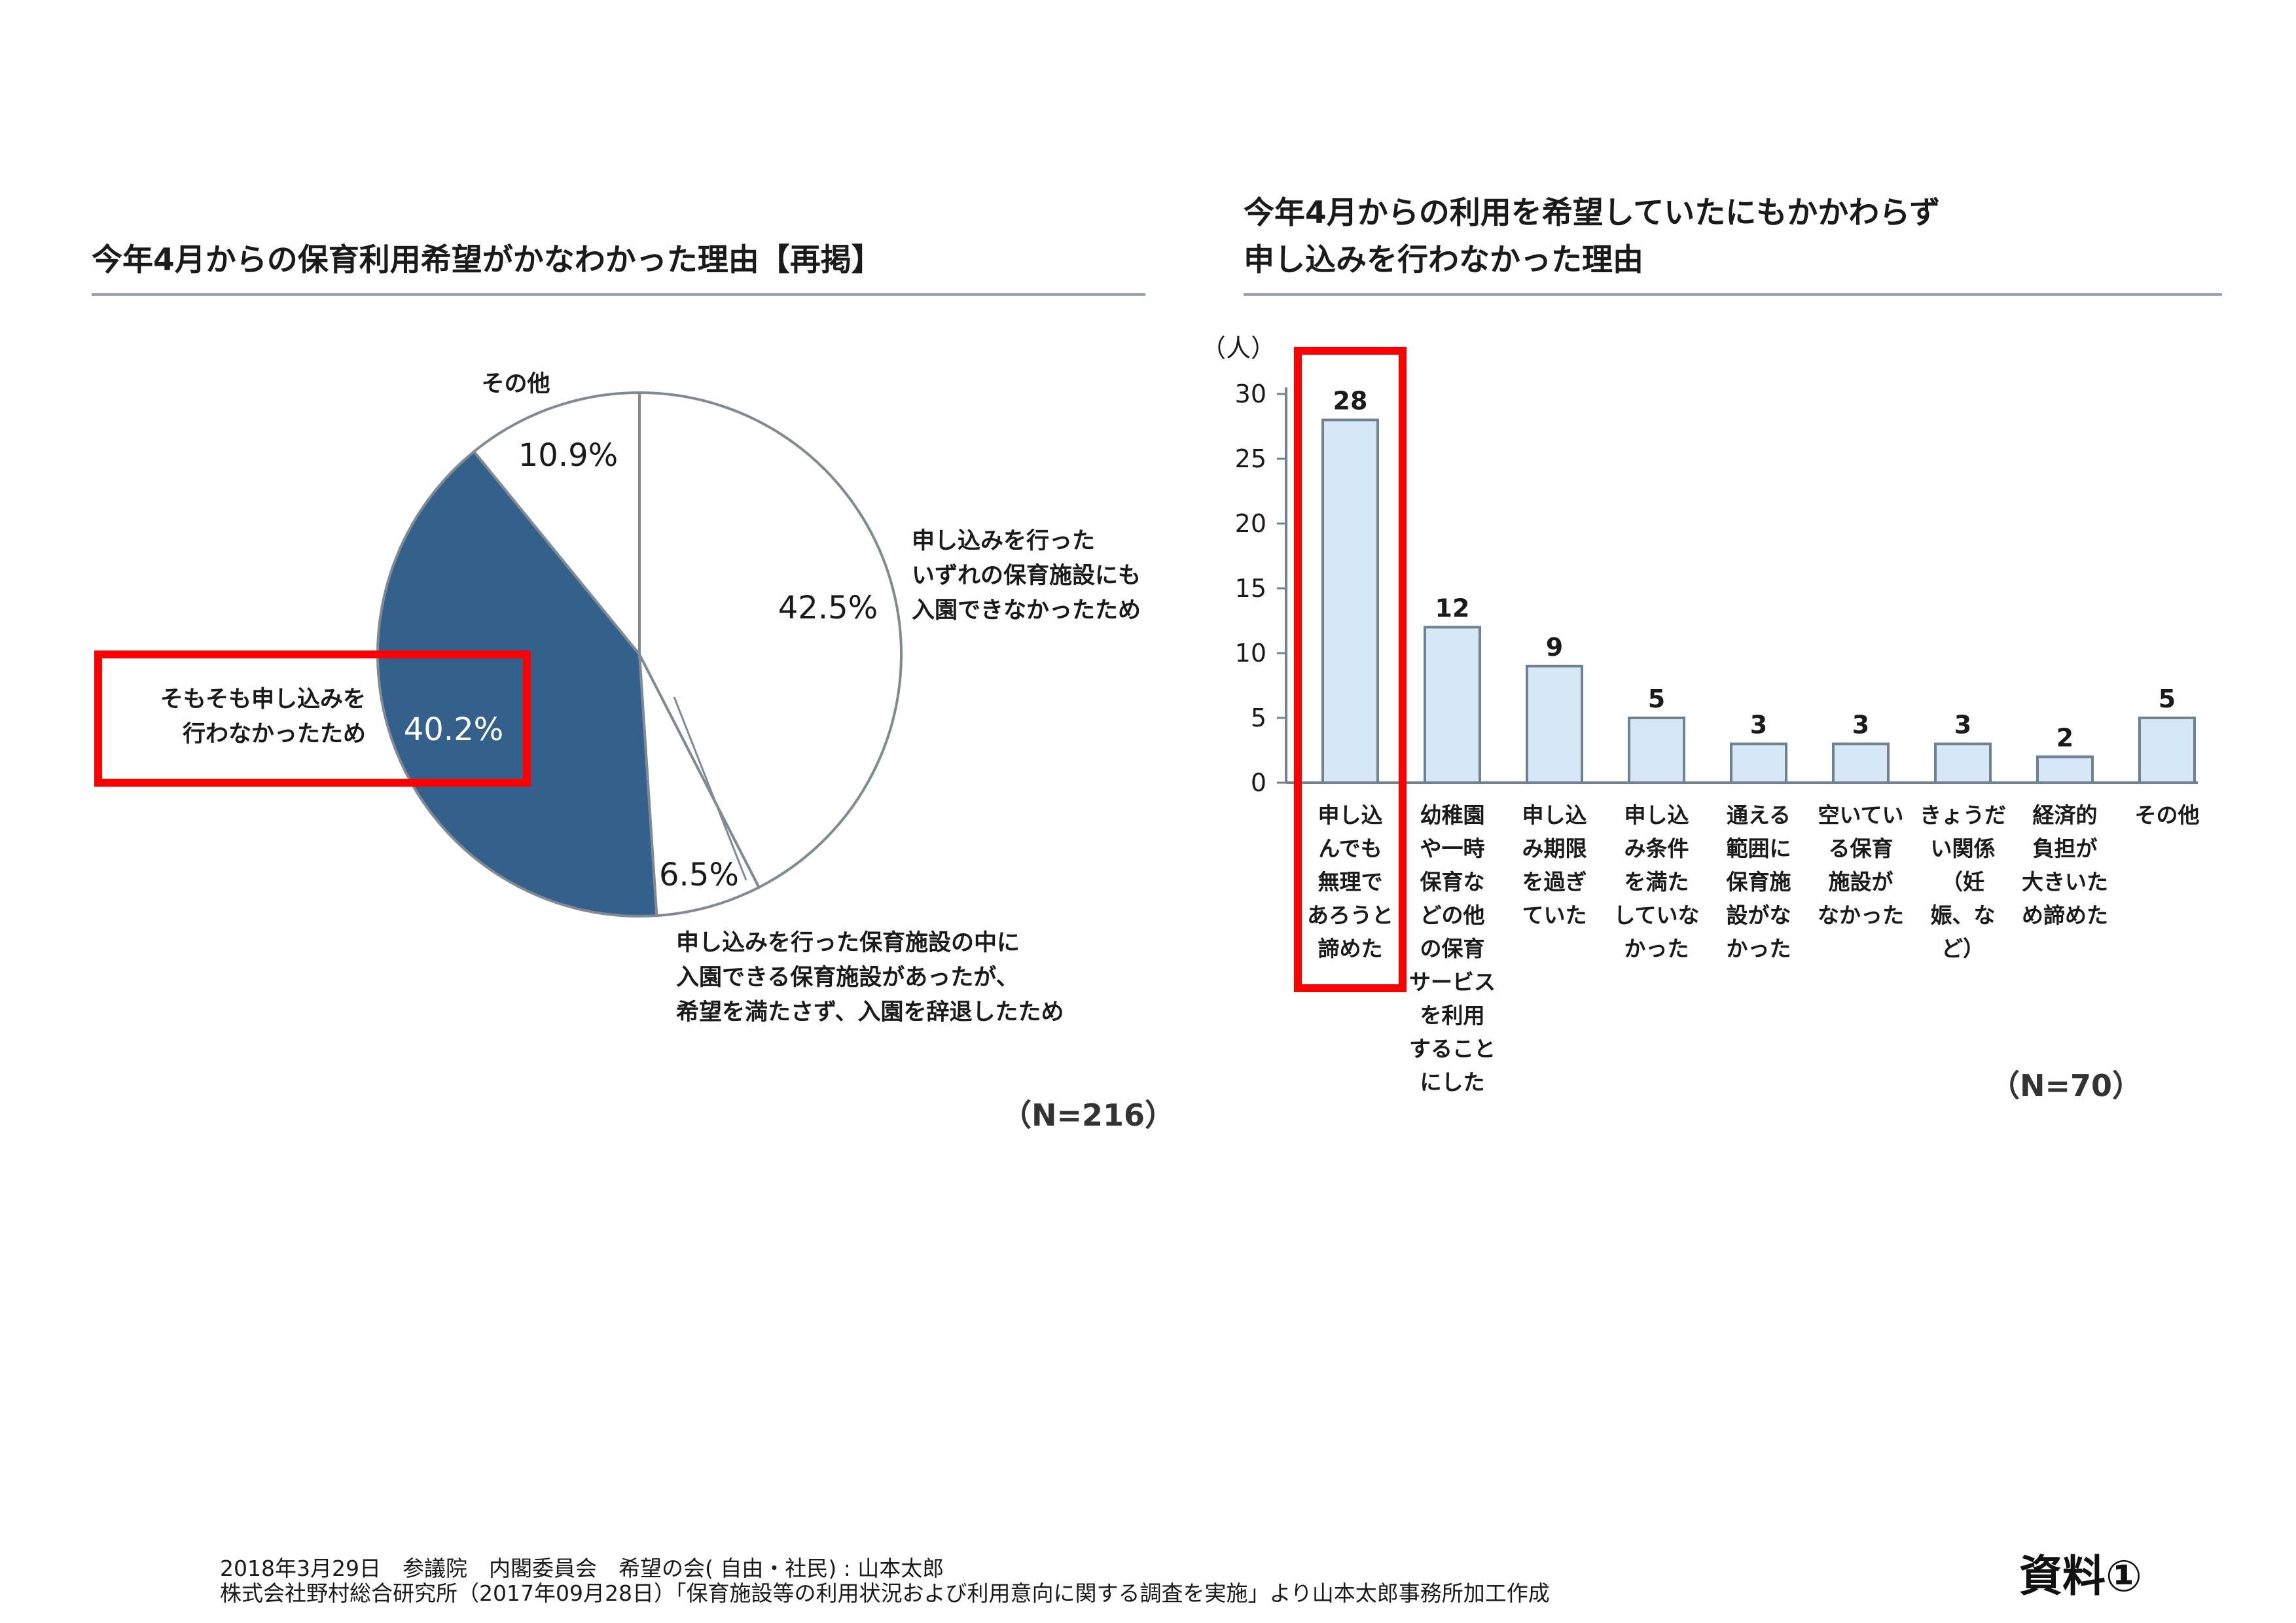 This screenshot has height=1623, width=2296. Describe the element at coordinates (1554, 865) in the screenshot. I see `x-category-label: 申し込み期限を過ぎていた` at that location.